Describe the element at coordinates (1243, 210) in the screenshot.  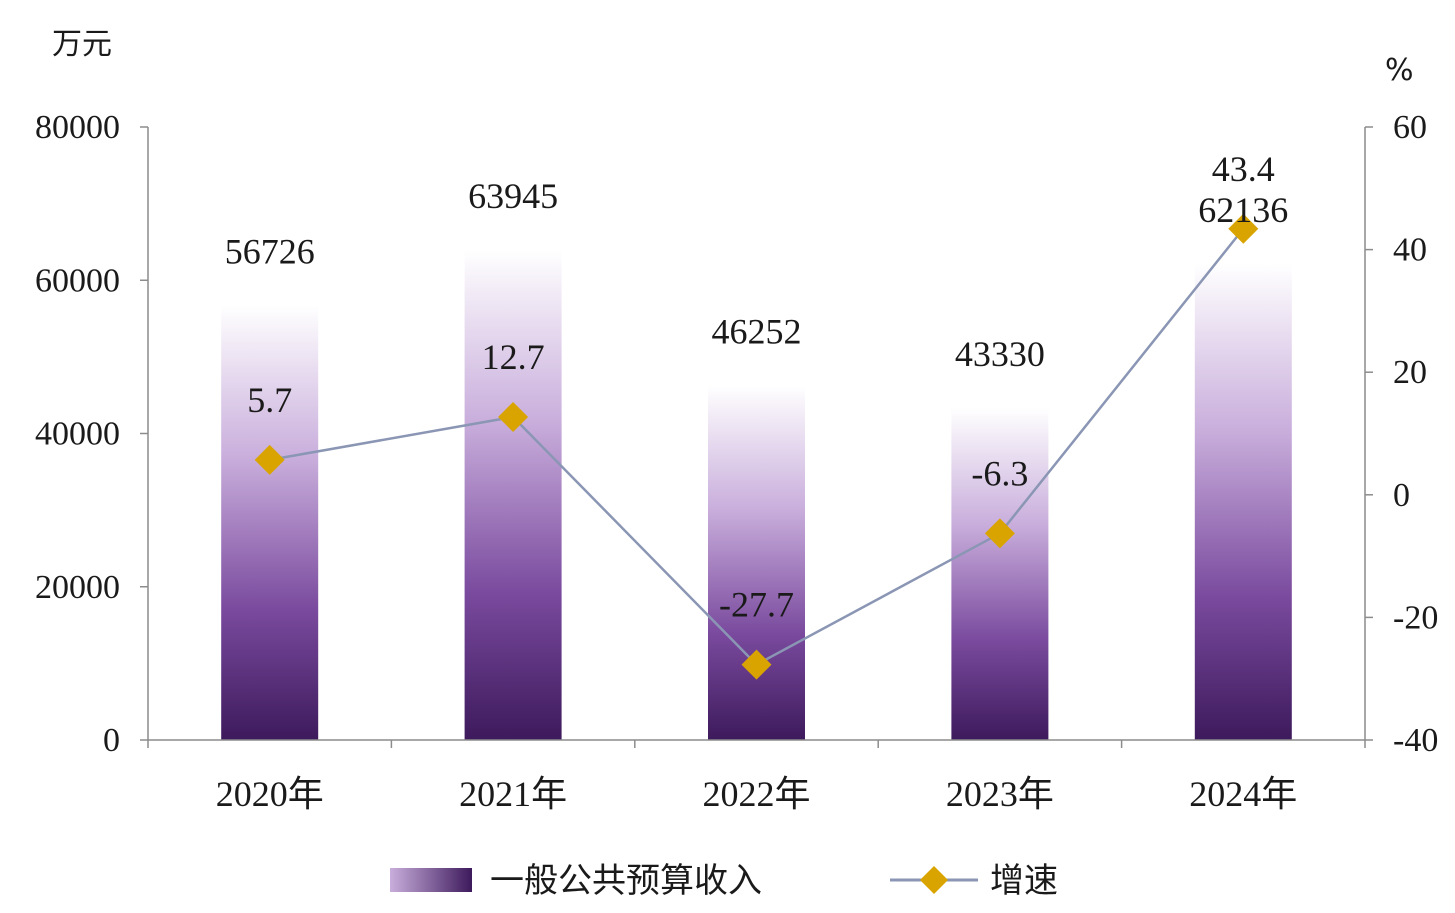
I see `bar-value-label-4: 62136` at that location.